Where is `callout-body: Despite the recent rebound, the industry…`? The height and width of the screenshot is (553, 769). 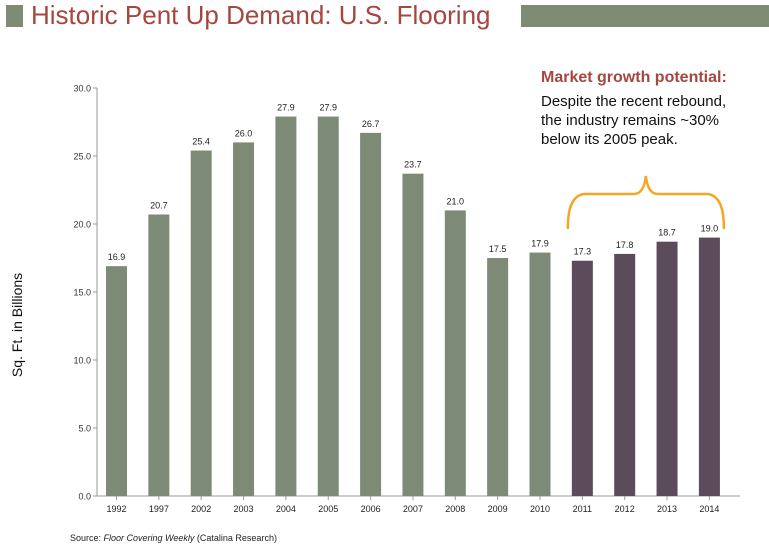
callout-body: Despite the recent rebound, the industry… is located at coordinates (655, 120).